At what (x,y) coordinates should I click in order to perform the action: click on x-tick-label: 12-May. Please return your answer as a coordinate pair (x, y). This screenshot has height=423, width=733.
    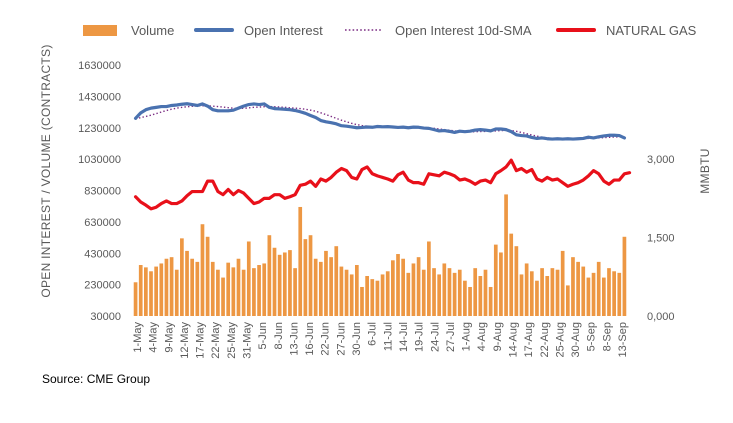
    Looking at the image, I should click on (185, 340).